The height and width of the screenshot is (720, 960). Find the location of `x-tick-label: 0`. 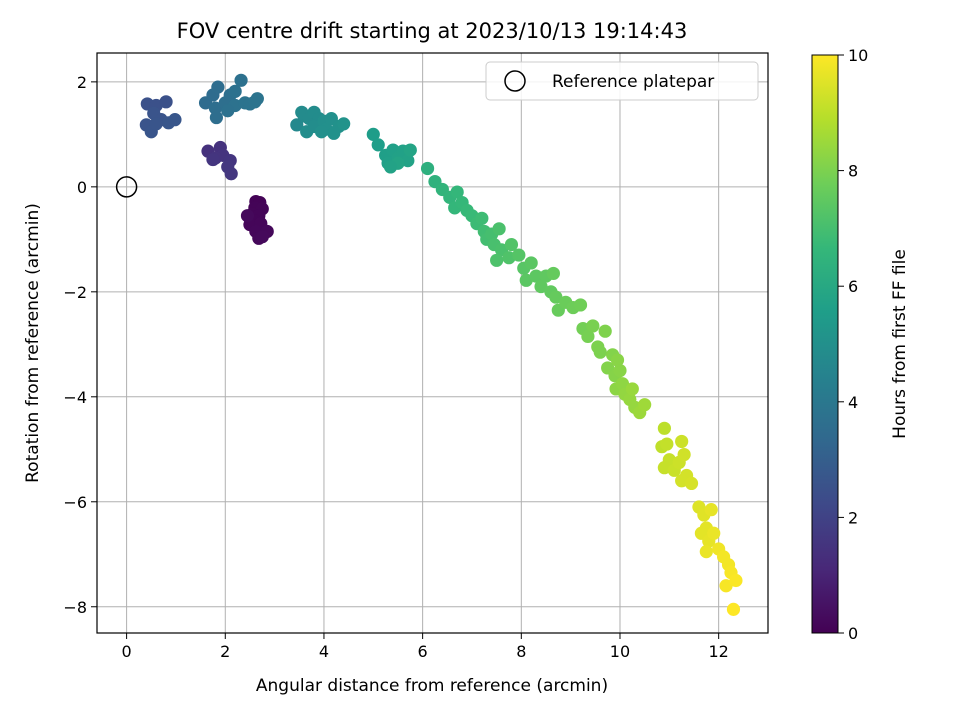

x-tick-label: 0 is located at coordinates (127, 651).